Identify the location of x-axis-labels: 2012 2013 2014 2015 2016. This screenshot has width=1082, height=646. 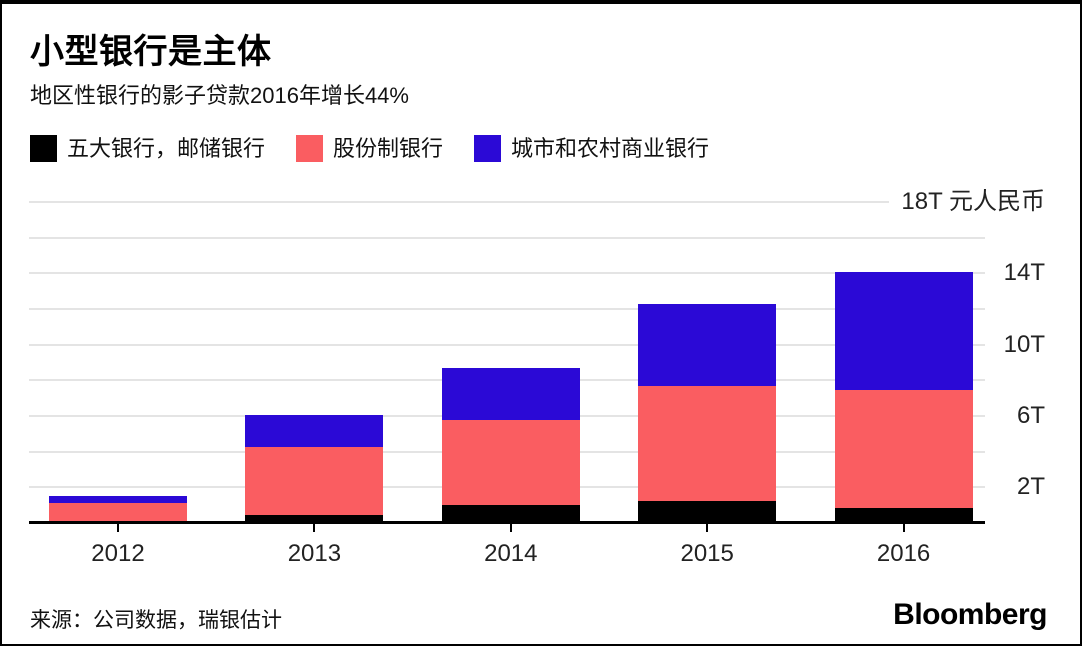
(507, 555).